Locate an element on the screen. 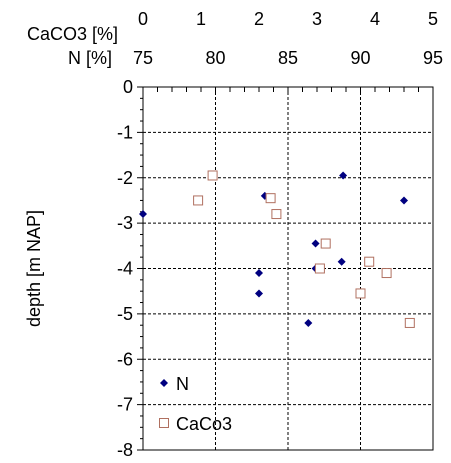  y-axis-title: depth [m NAP] is located at coordinates (34, 268).